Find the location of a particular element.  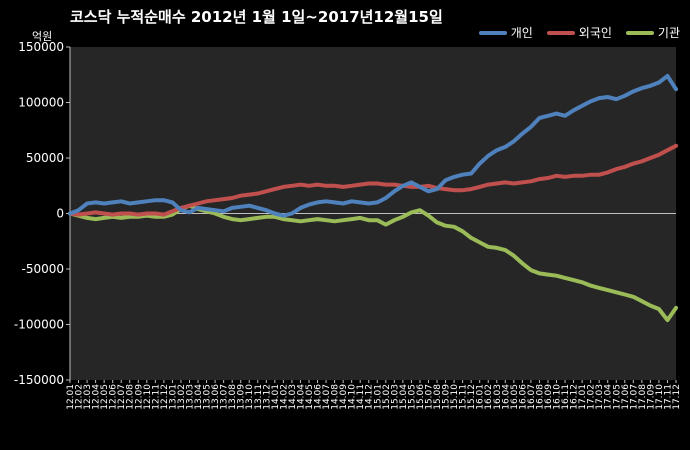

legend: 개인 외국인 기관 is located at coordinates (579, 32).